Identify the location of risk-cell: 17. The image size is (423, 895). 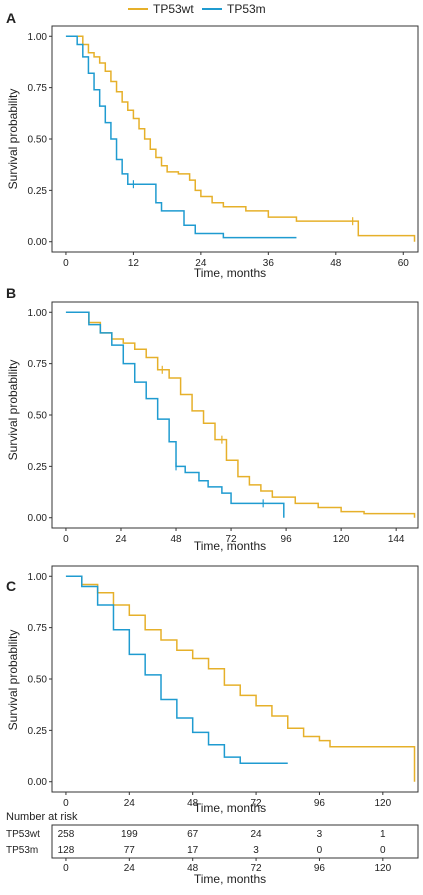
(193, 850).